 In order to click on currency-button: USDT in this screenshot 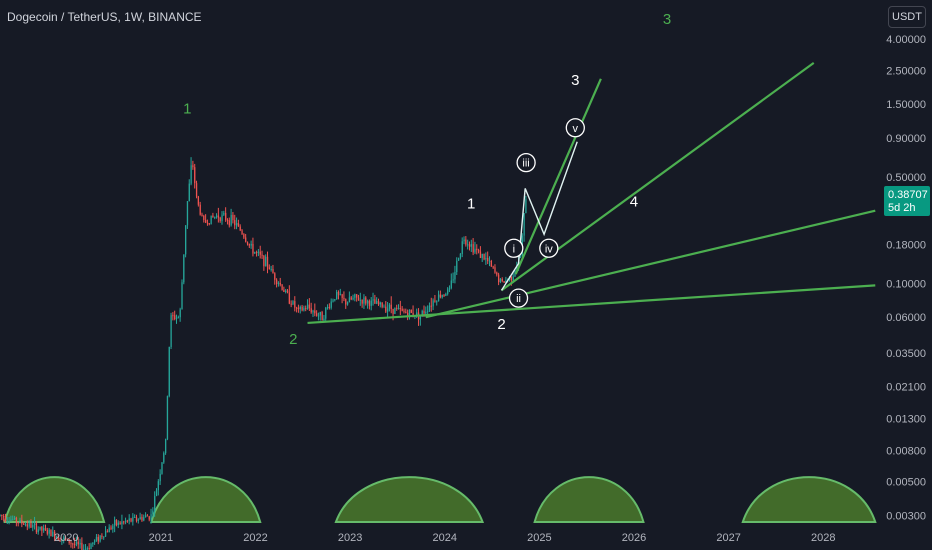, I will do `click(907, 17)`.